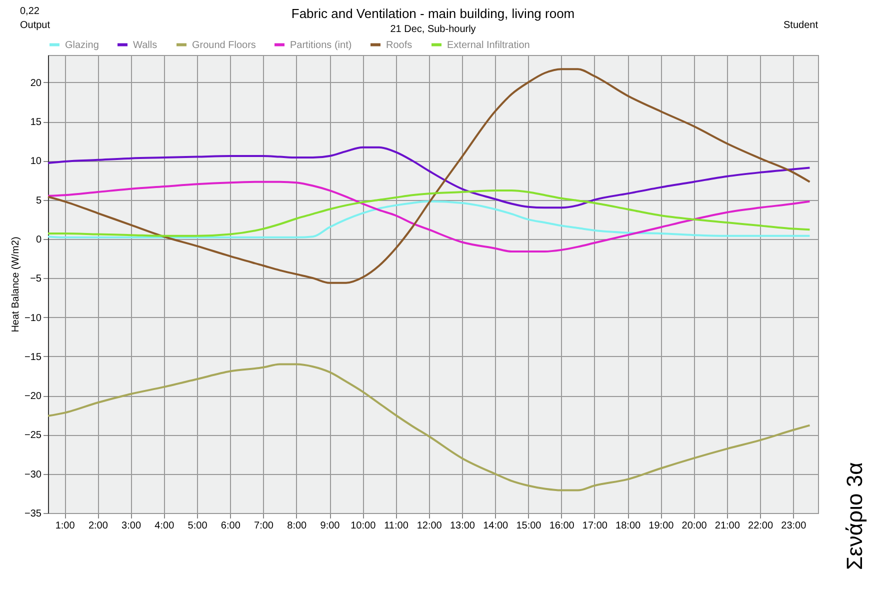  I want to click on x-tick-label: 13:00, so click(463, 526).